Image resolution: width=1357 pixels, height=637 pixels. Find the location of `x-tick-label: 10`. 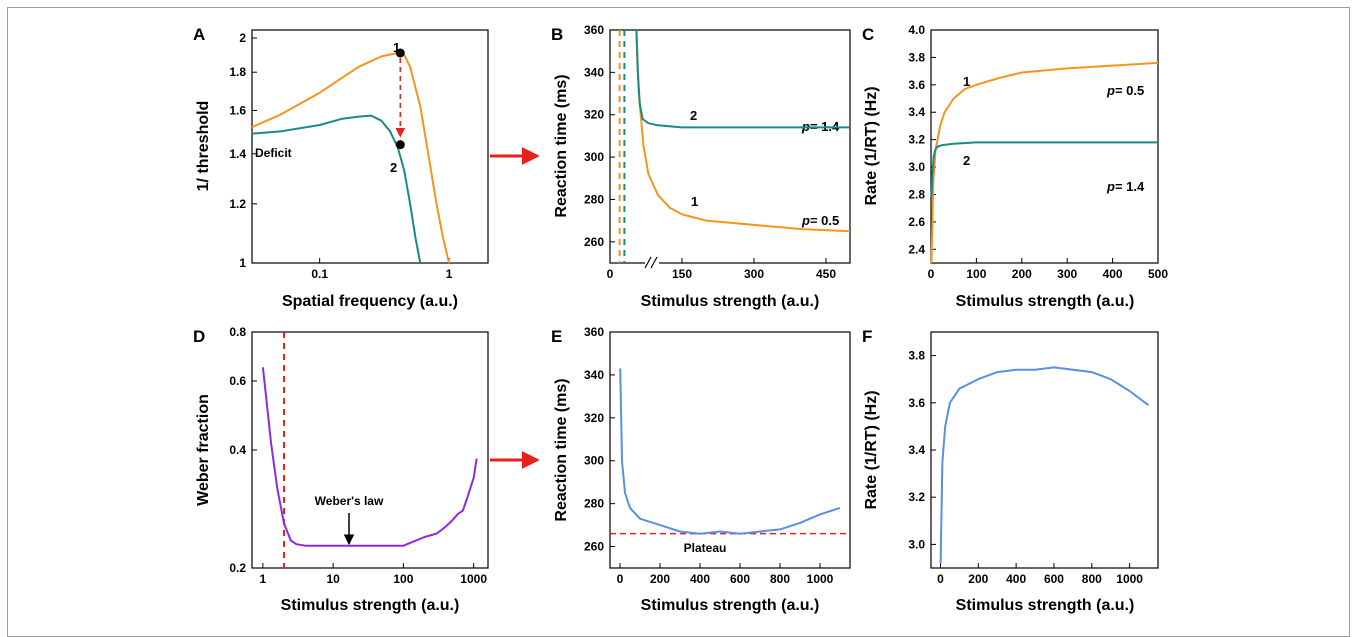

x-tick-label: 10 is located at coordinates (333, 579).